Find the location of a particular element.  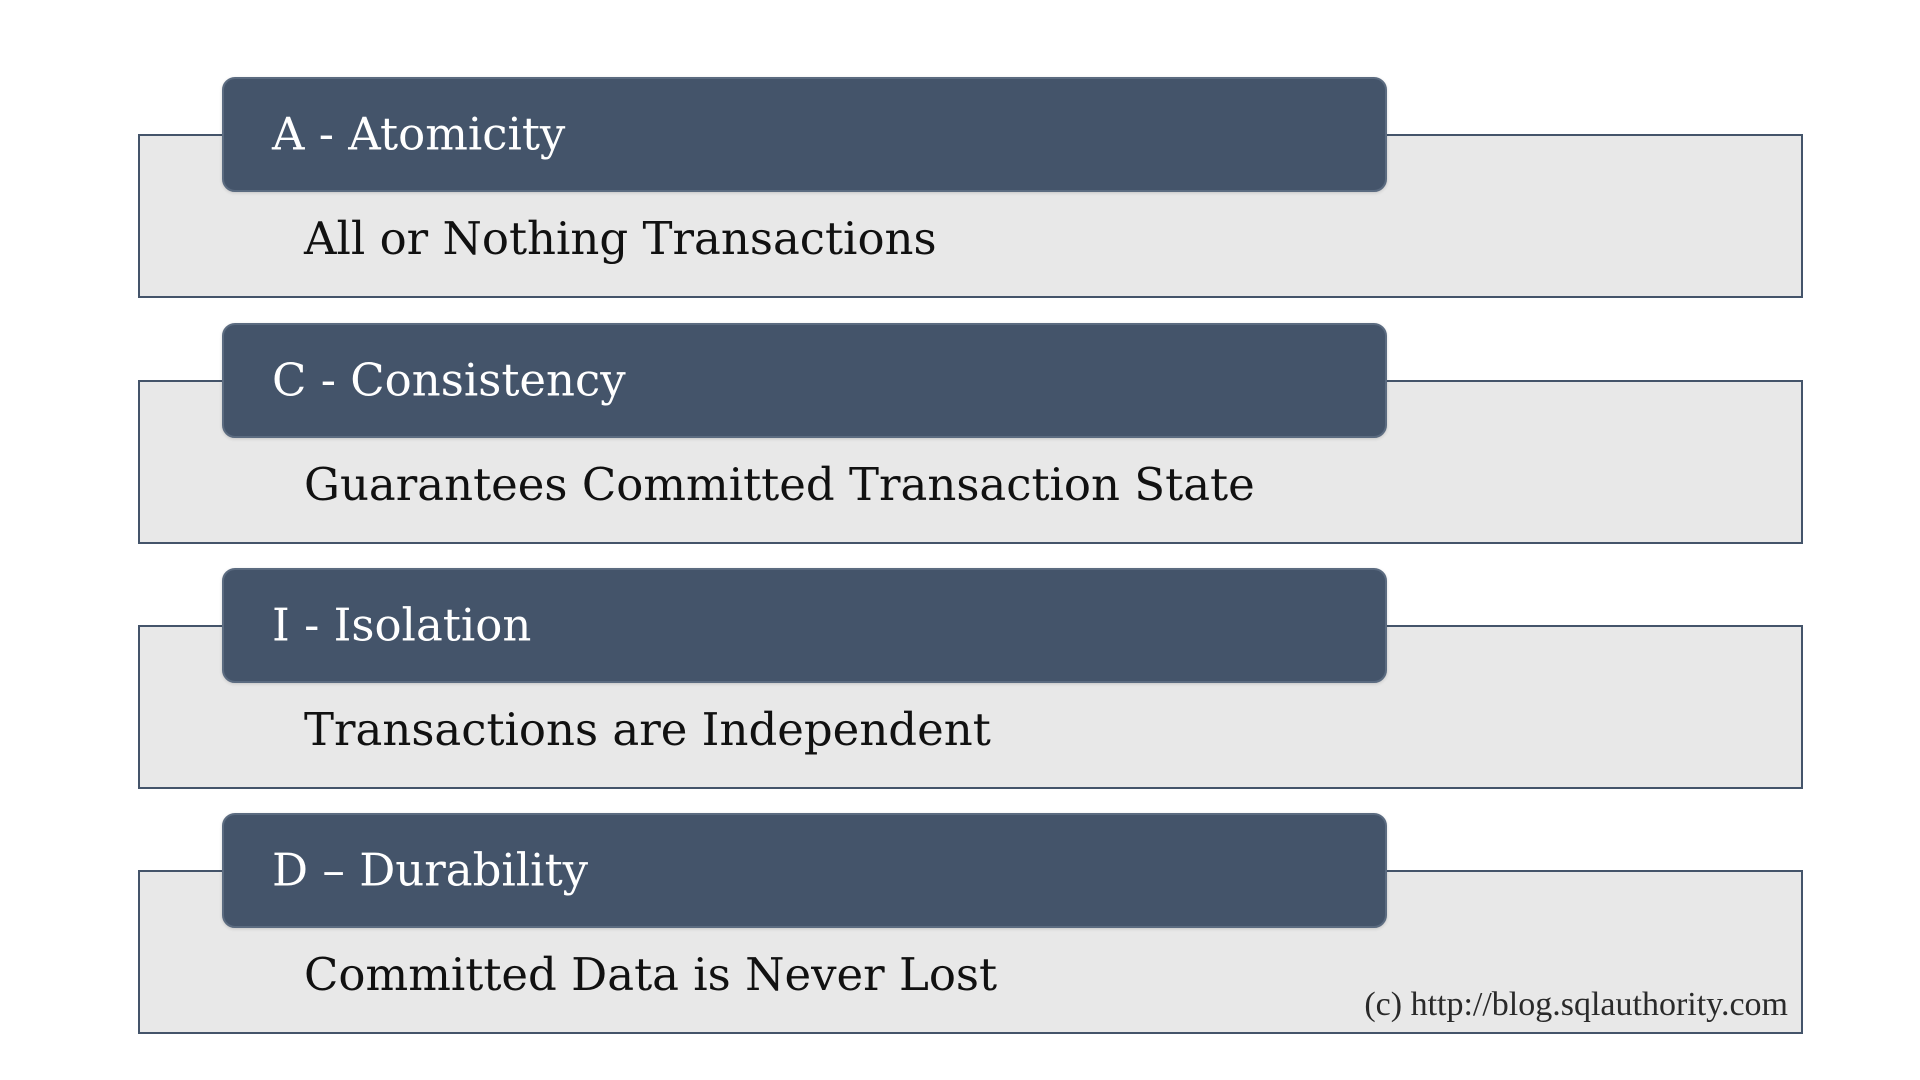

item-description: All or Nothing Transactions is located at coordinates (620, 238).